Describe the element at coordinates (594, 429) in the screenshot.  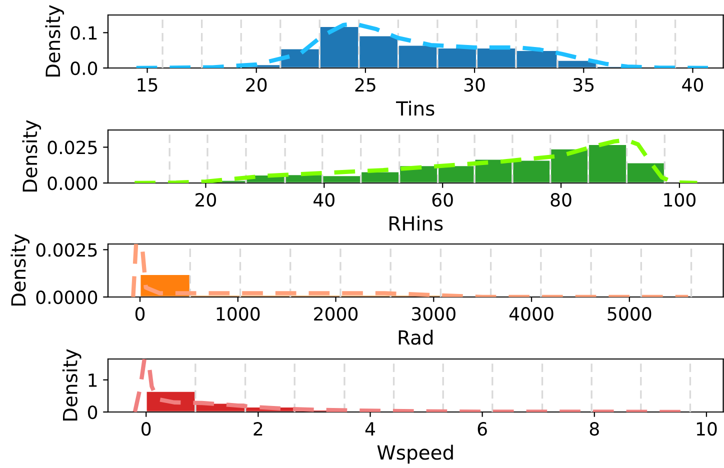
I see `x-tick-label: 8` at that location.